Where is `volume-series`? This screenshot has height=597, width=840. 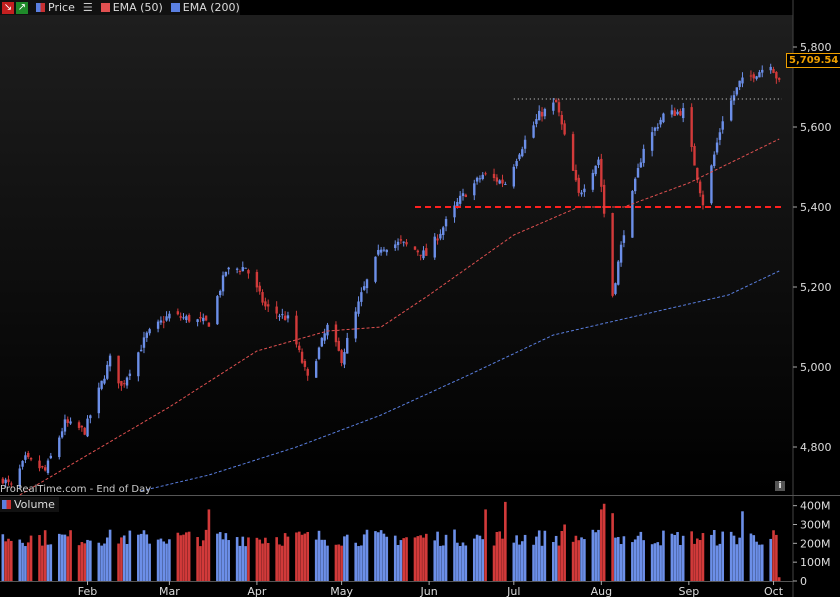
volume-series is located at coordinates (391, 541).